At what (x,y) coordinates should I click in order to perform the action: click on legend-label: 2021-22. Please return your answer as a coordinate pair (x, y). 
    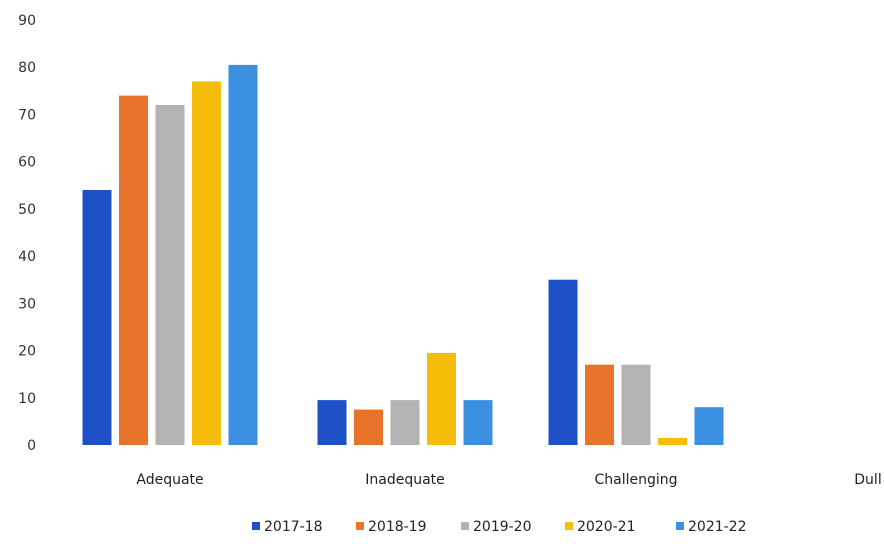
    Looking at the image, I should click on (717, 527).